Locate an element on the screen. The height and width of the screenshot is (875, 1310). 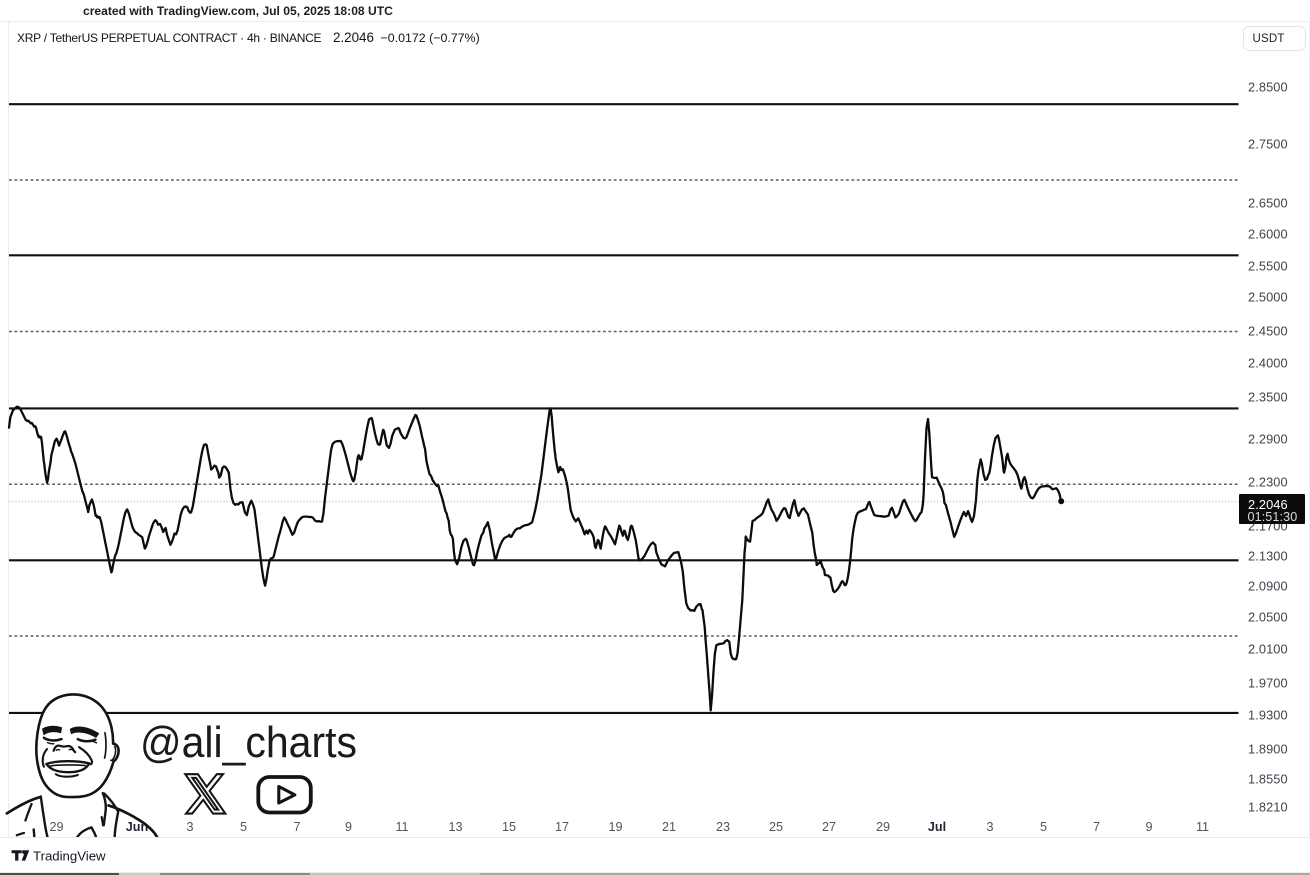
svg-text: TradingView is located at coordinates (69, 855).